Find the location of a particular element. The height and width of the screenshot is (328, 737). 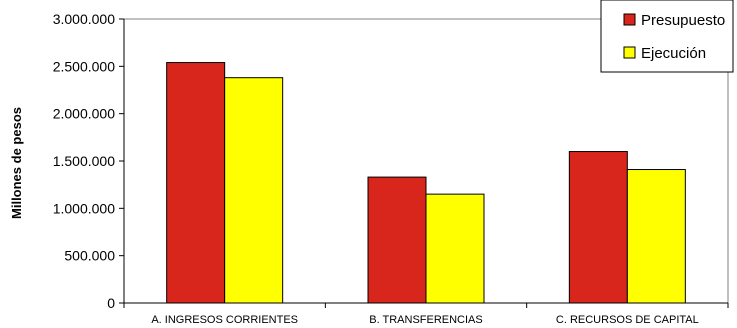

y-tick-label: 2.000.000 is located at coordinates (84, 114).